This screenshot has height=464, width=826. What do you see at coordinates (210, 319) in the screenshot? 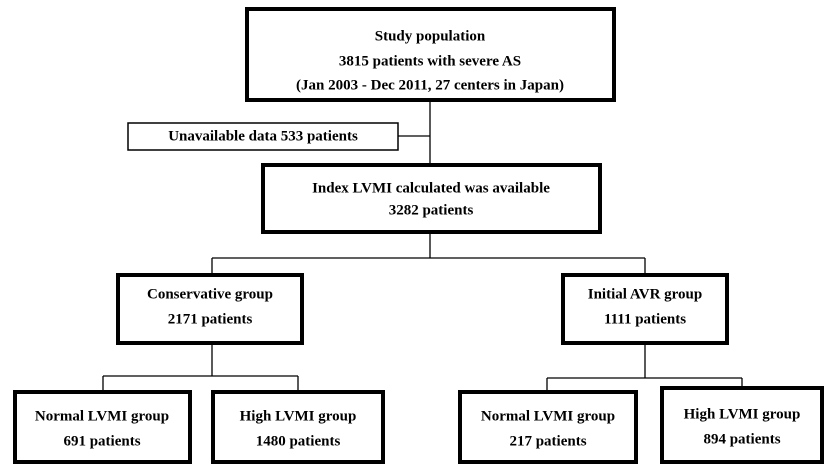
I see `node-text: 2171 patients` at bounding box center [210, 319].